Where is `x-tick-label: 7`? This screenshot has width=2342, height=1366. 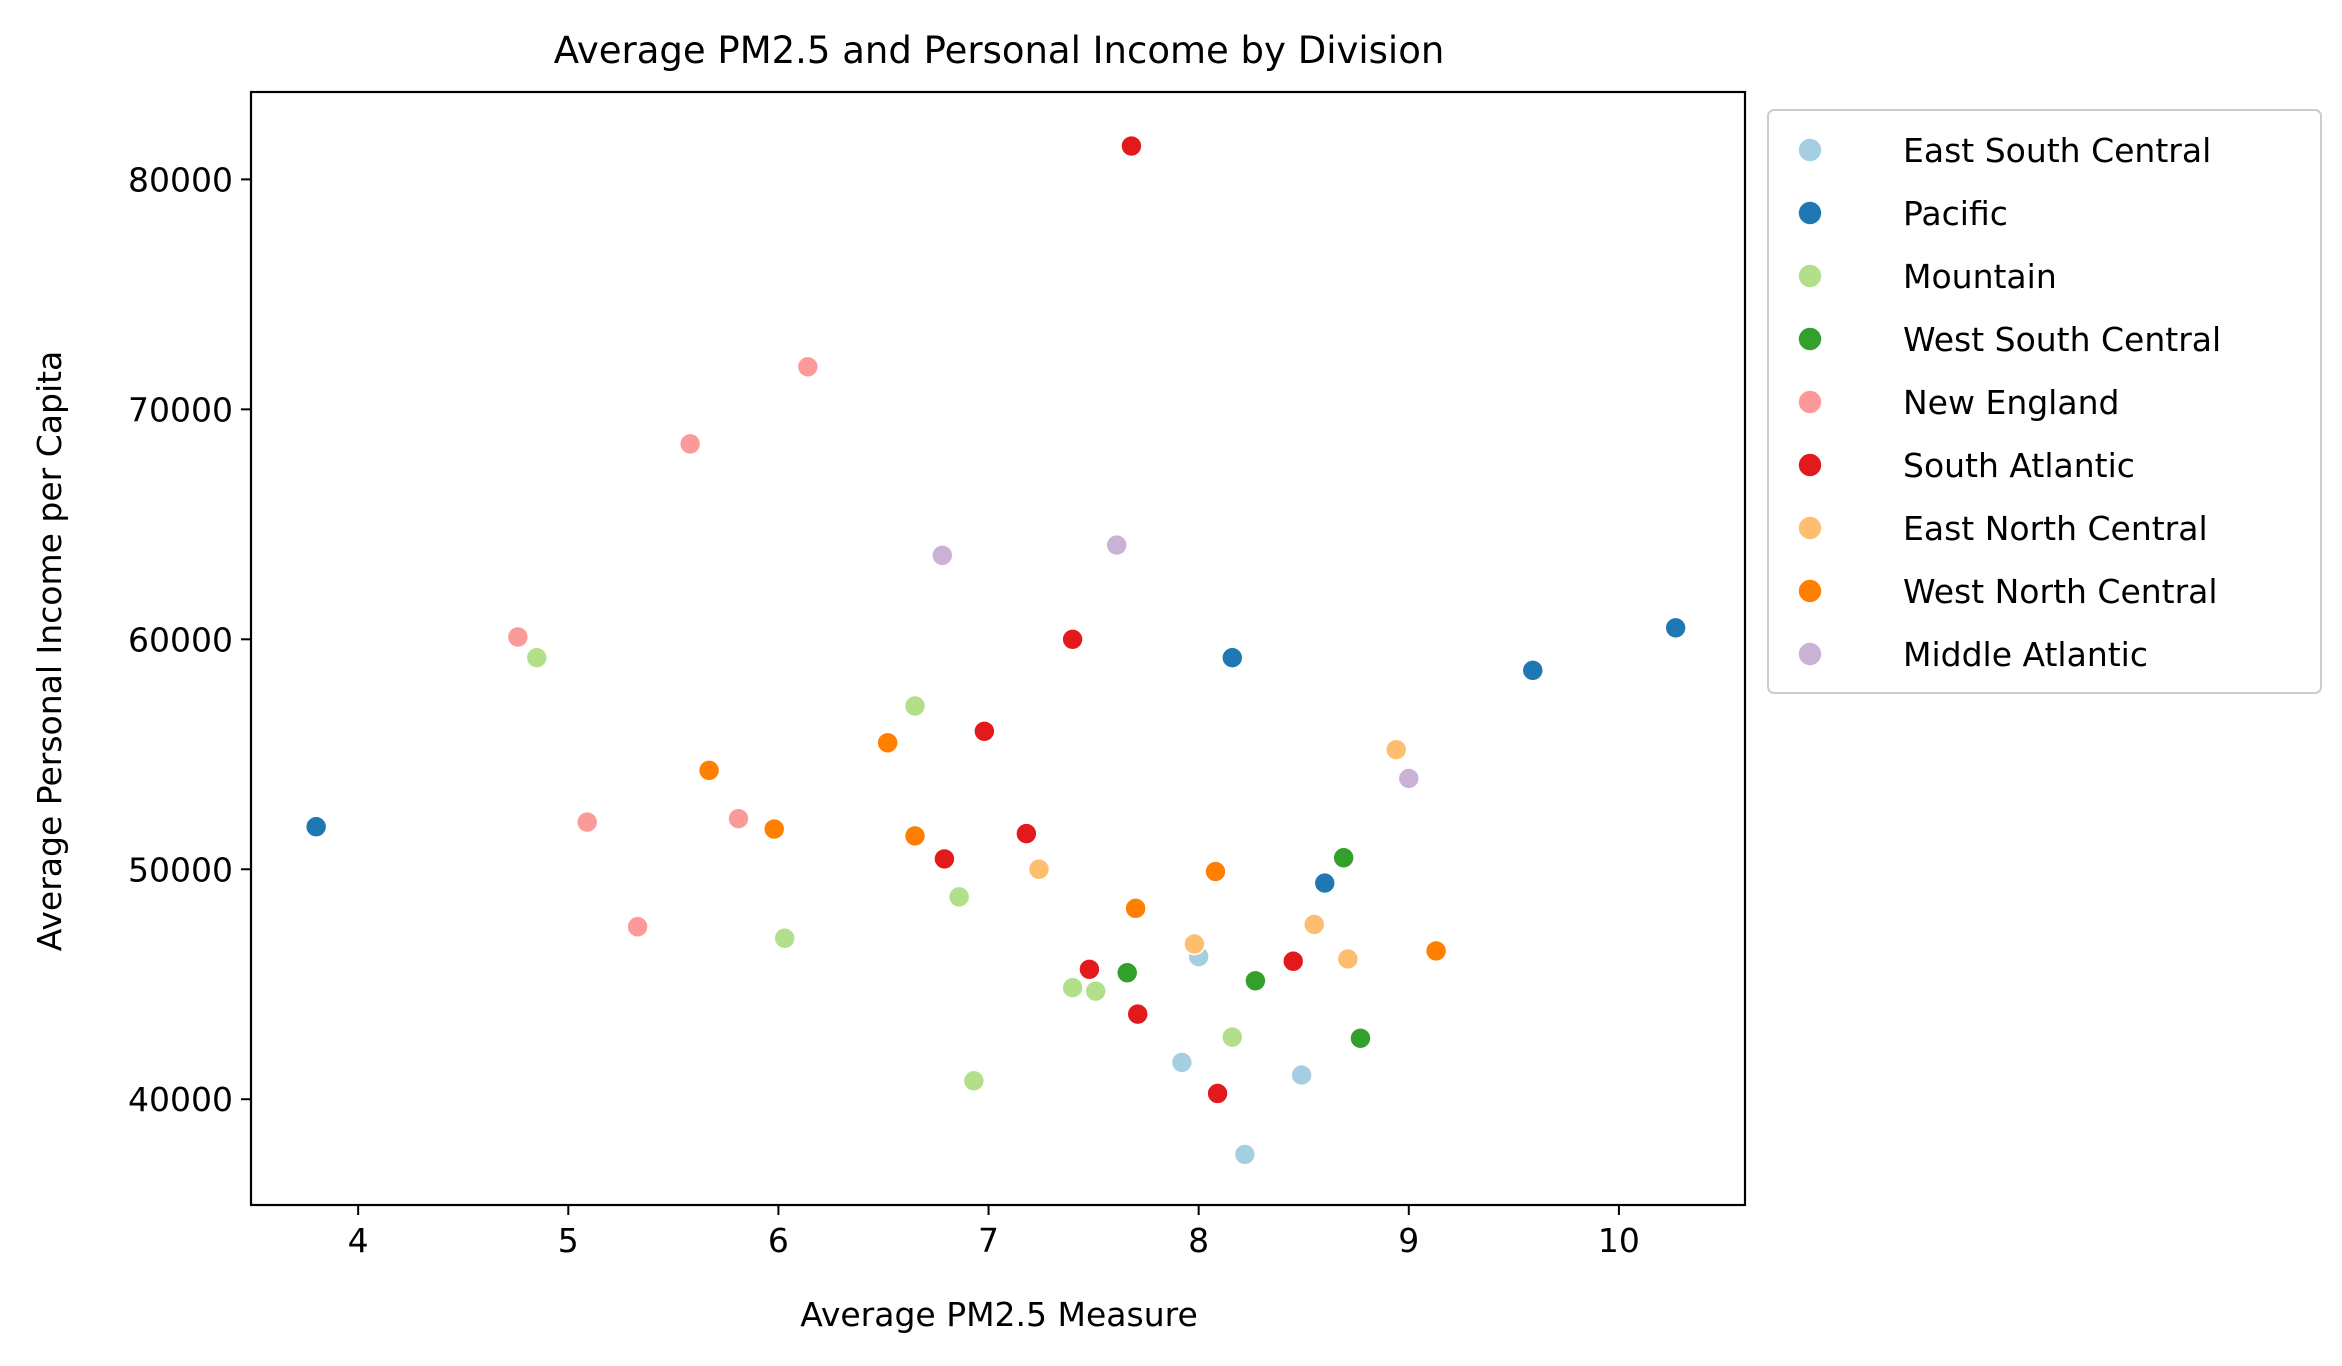
x-tick-label: 7 is located at coordinates (988, 1240).